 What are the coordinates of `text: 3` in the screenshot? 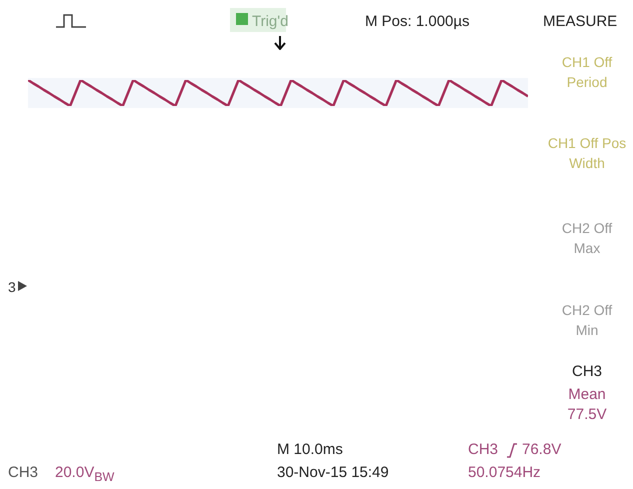 It's located at (12, 287).